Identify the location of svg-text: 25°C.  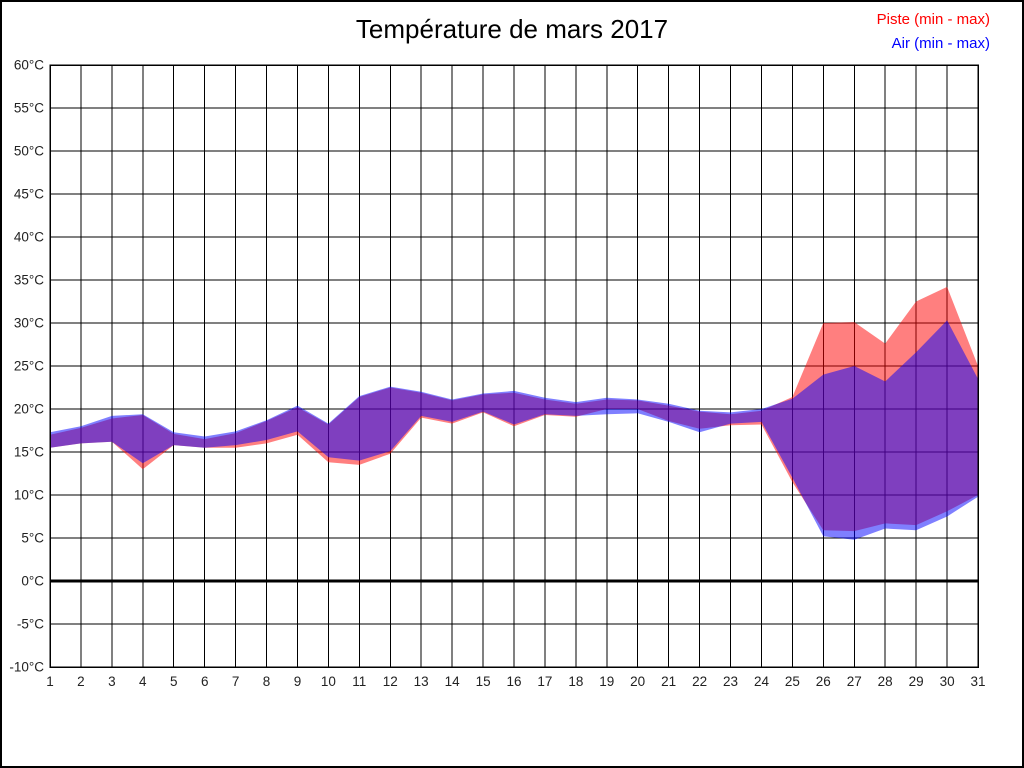
(29, 366).